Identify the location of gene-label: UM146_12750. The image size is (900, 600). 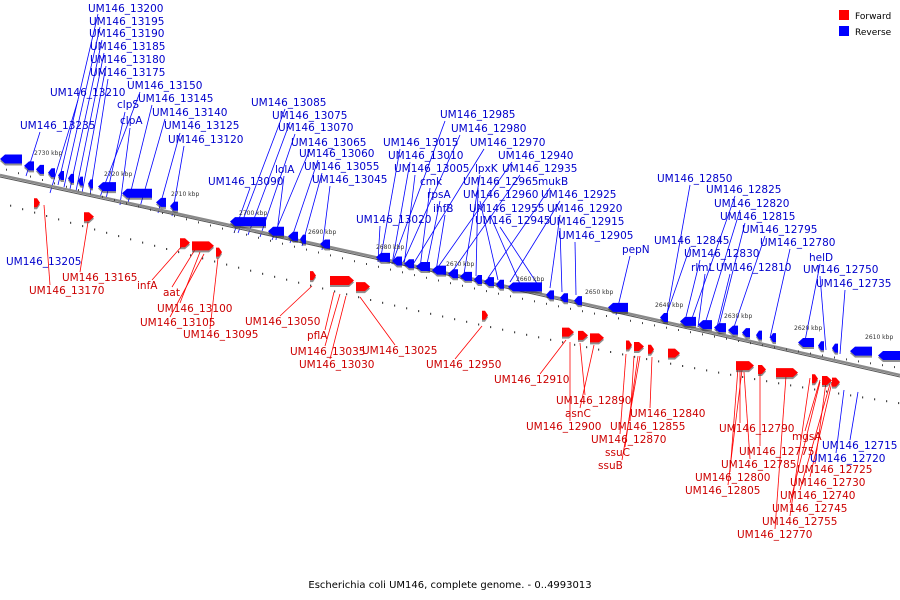
(840, 270).